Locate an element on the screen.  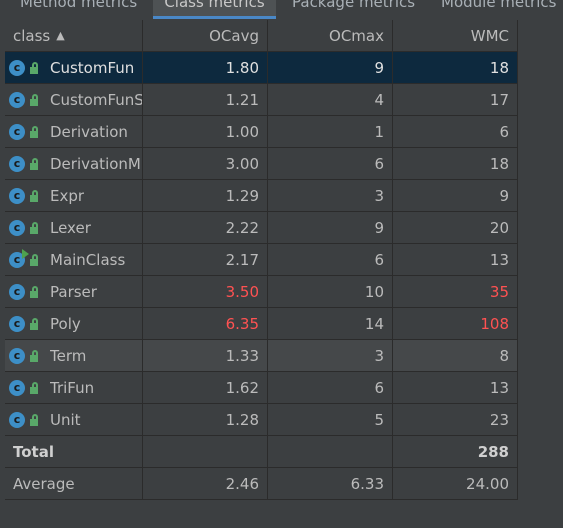
table-row: c TriFun 1.62 6 13 is located at coordinates (261, 388).